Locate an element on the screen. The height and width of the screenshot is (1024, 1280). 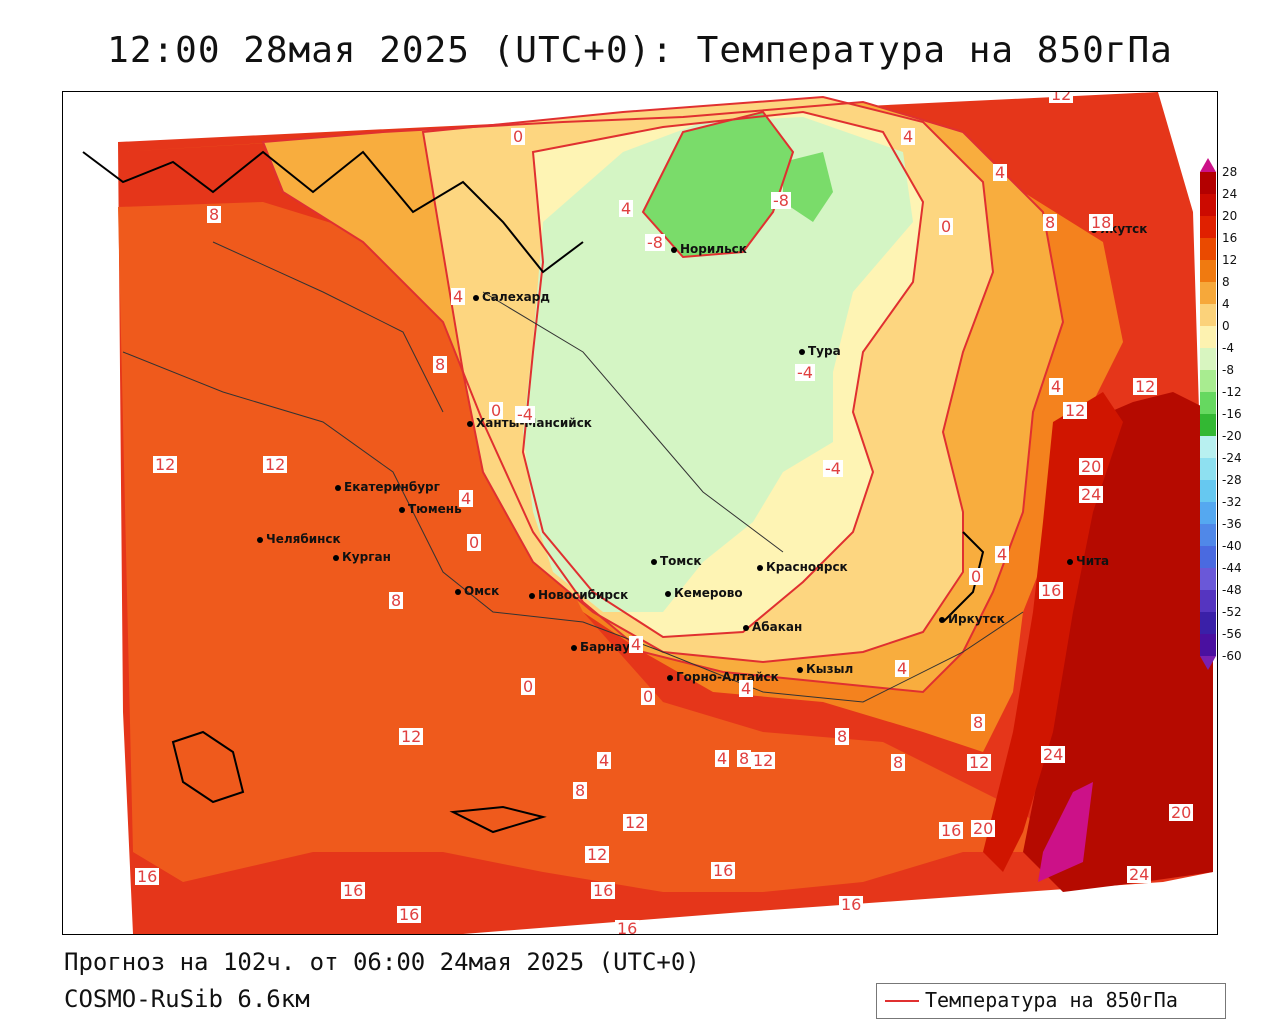
city-irkutsk: Иркутск is located at coordinates (972, 619).